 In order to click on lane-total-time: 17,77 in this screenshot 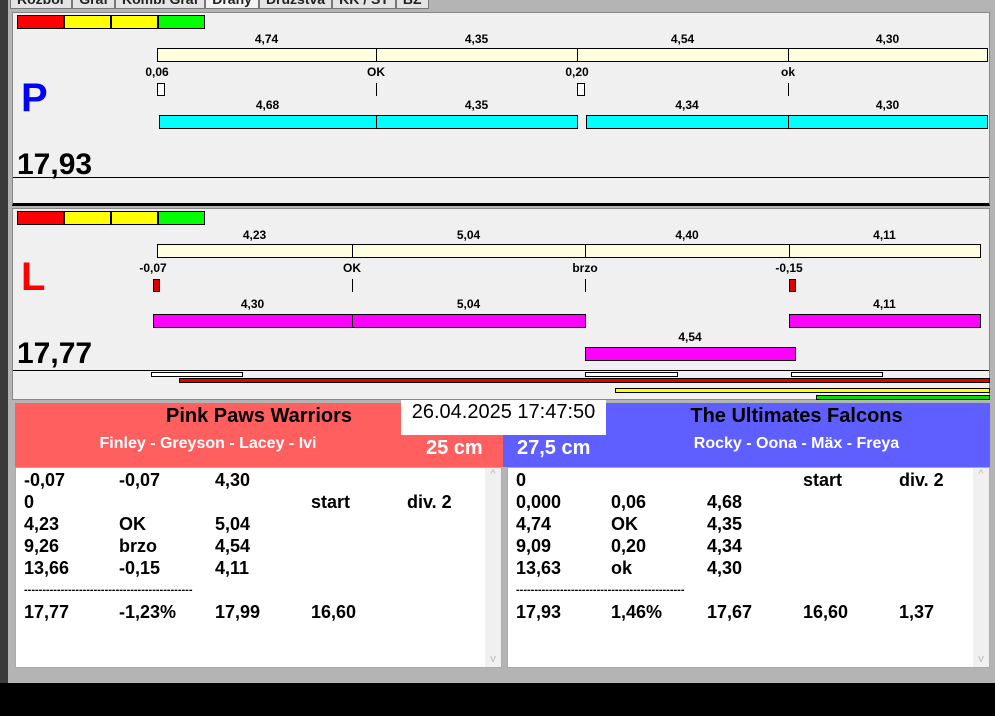, I will do `click(55, 353)`.